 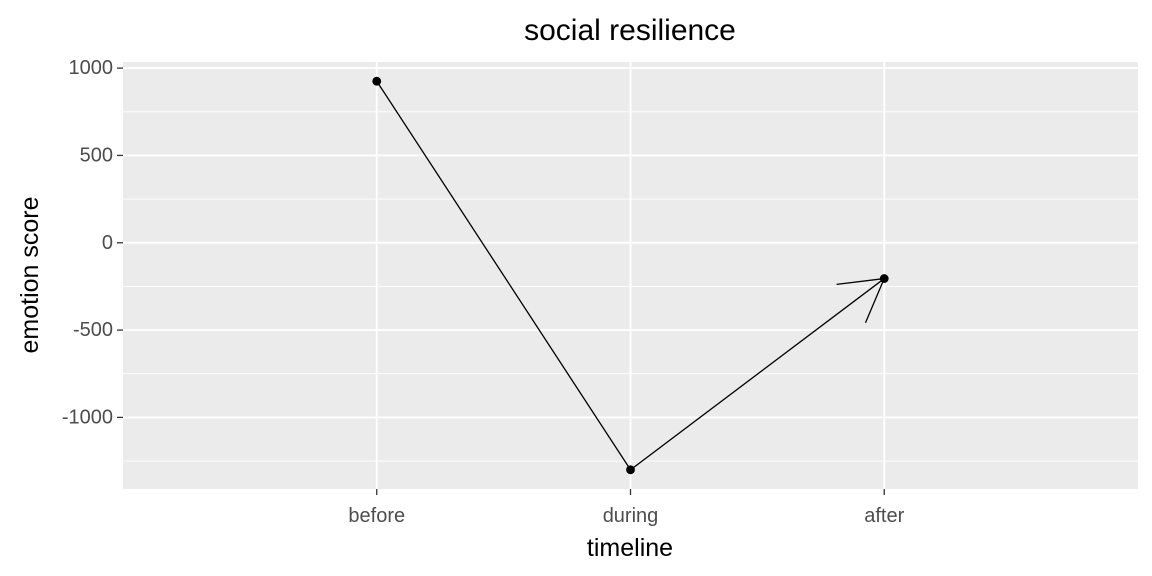 What do you see at coordinates (93, 330) in the screenshot?
I see `y-tick-label: -500` at bounding box center [93, 330].